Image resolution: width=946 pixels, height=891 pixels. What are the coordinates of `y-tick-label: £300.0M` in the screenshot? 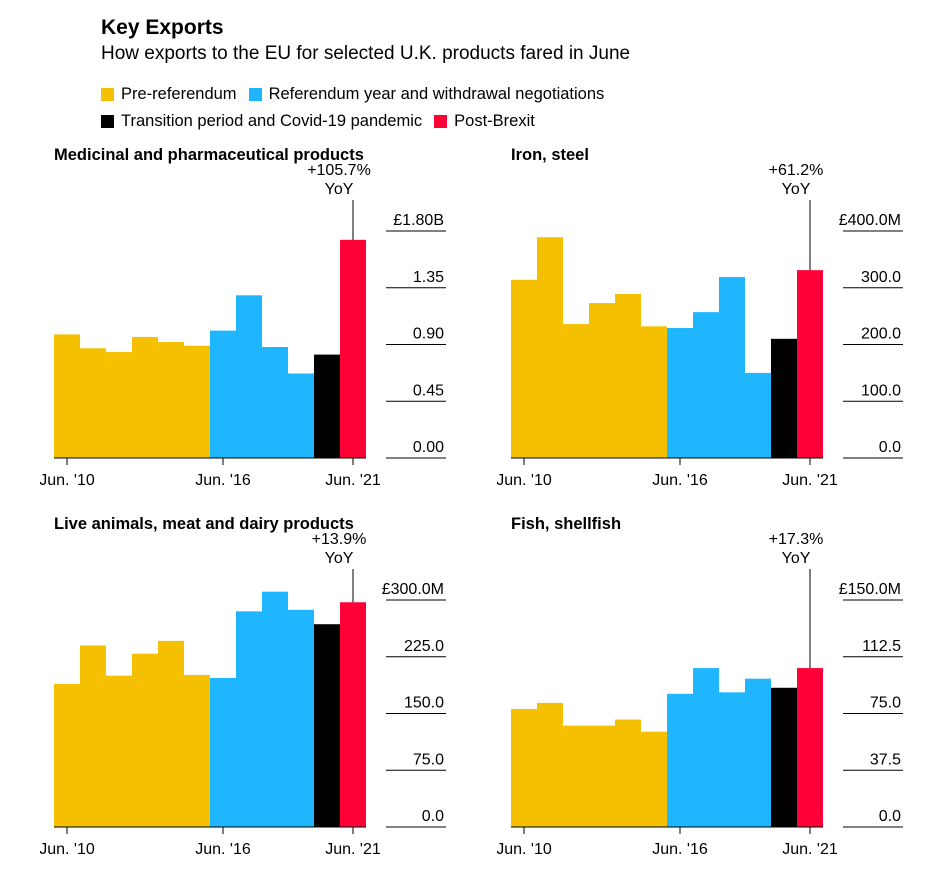 It's located at (413, 589).